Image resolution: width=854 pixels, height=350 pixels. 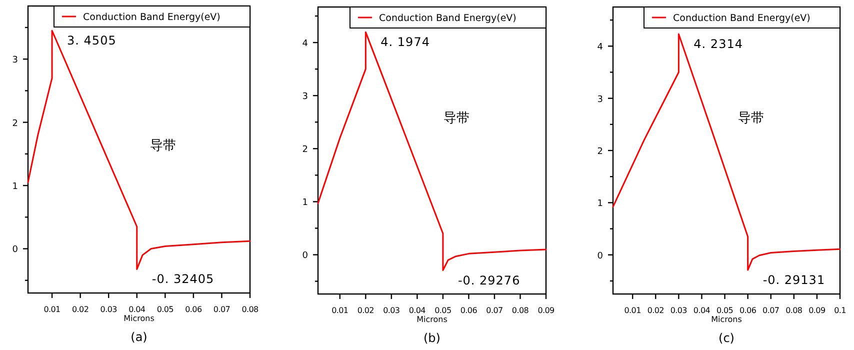 What do you see at coordinates (489, 280) in the screenshot?
I see `annotation: -0. 29276` at bounding box center [489, 280].